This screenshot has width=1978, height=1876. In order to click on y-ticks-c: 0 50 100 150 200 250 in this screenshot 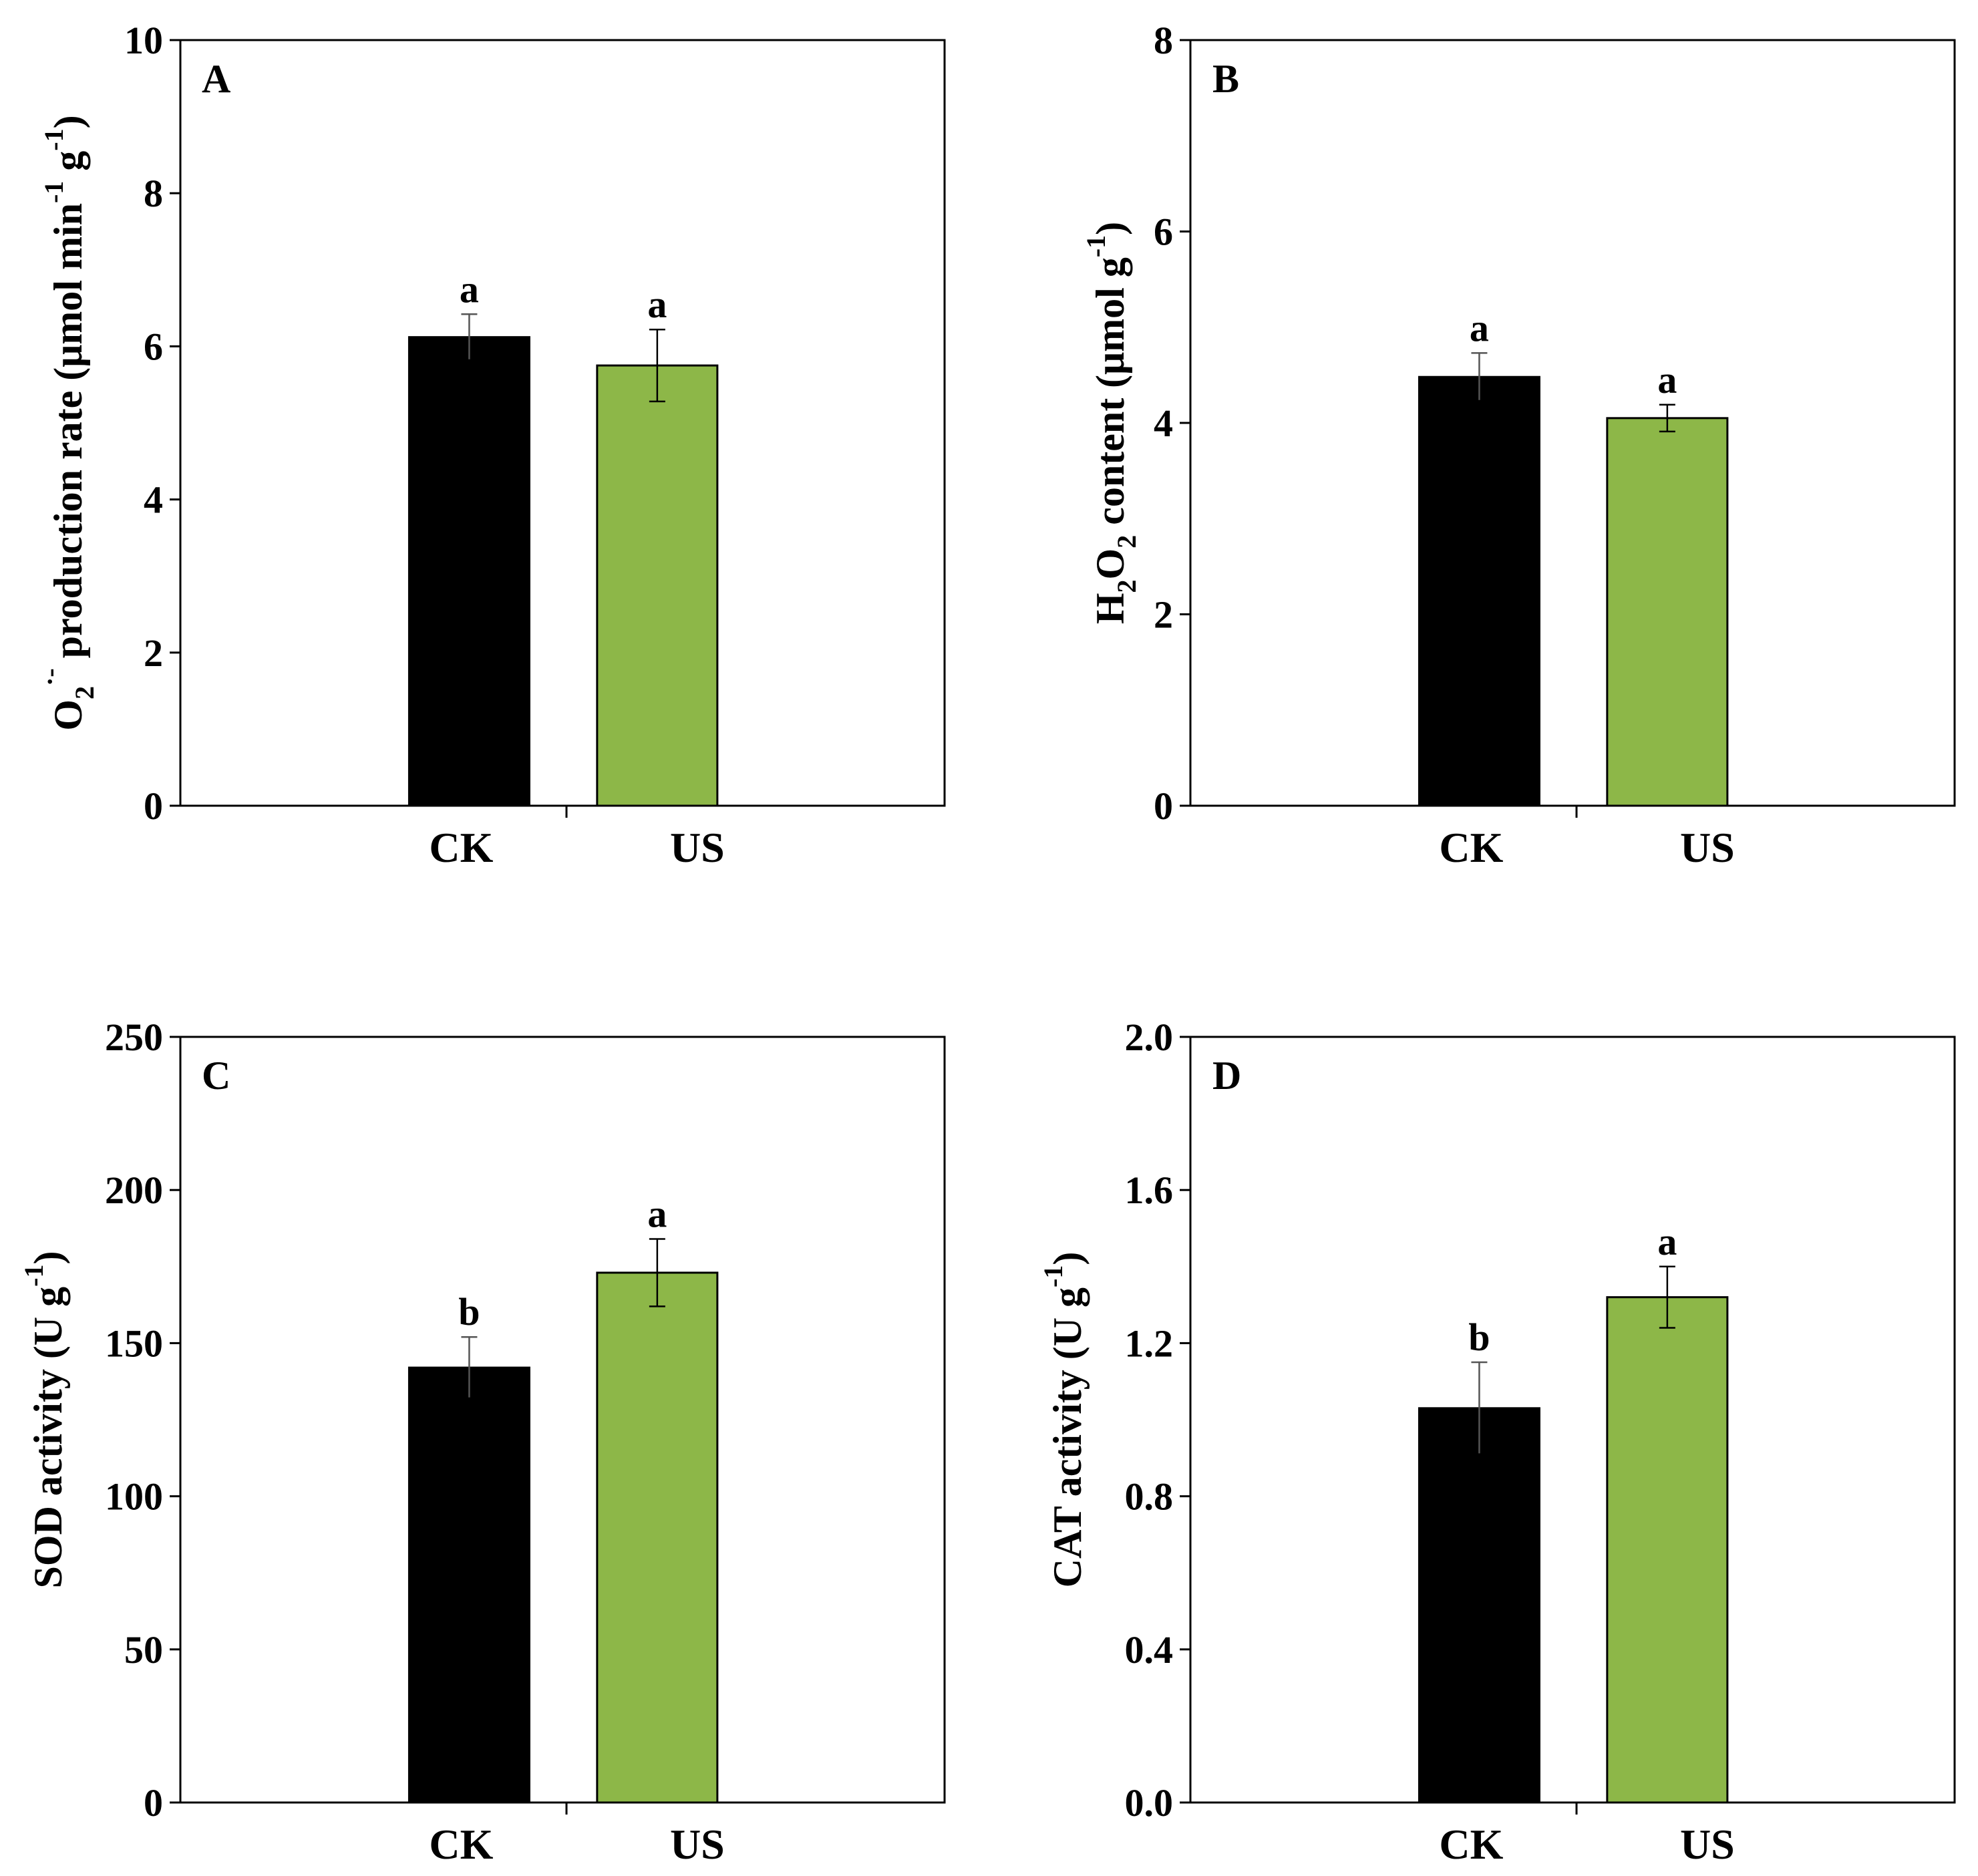, I will do `click(336, 1420)`.